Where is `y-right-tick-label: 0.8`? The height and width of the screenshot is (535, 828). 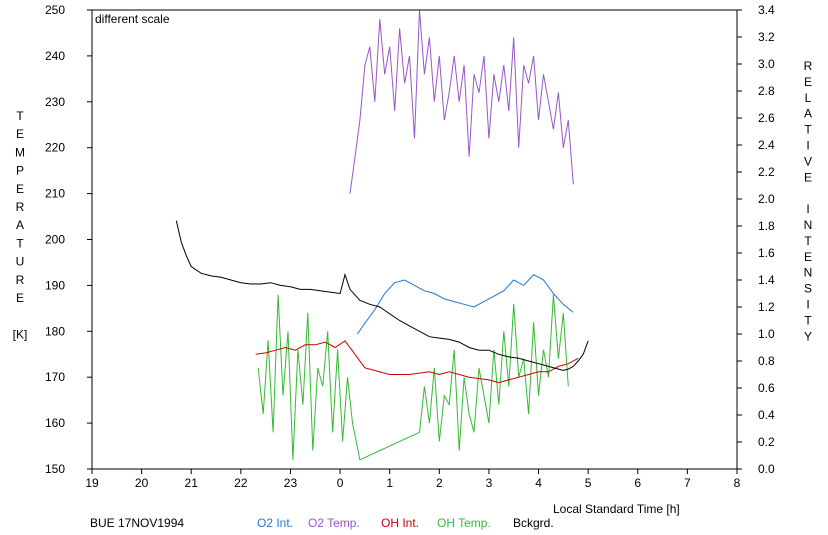 y-right-tick-label: 0.8 is located at coordinates (766, 361).